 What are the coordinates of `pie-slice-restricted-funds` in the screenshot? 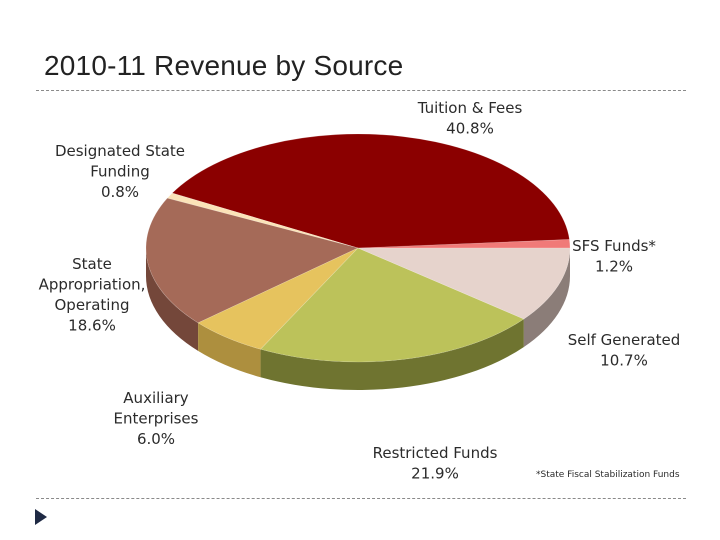 It's located at (392, 305).